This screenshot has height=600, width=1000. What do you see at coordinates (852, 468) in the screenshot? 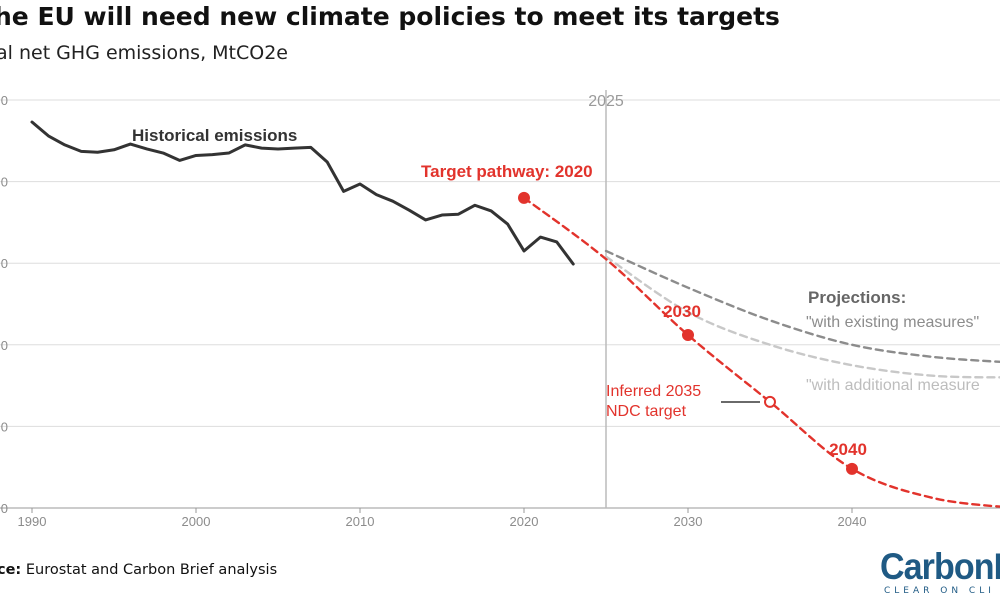
I see `target-point-2040` at bounding box center [852, 468].